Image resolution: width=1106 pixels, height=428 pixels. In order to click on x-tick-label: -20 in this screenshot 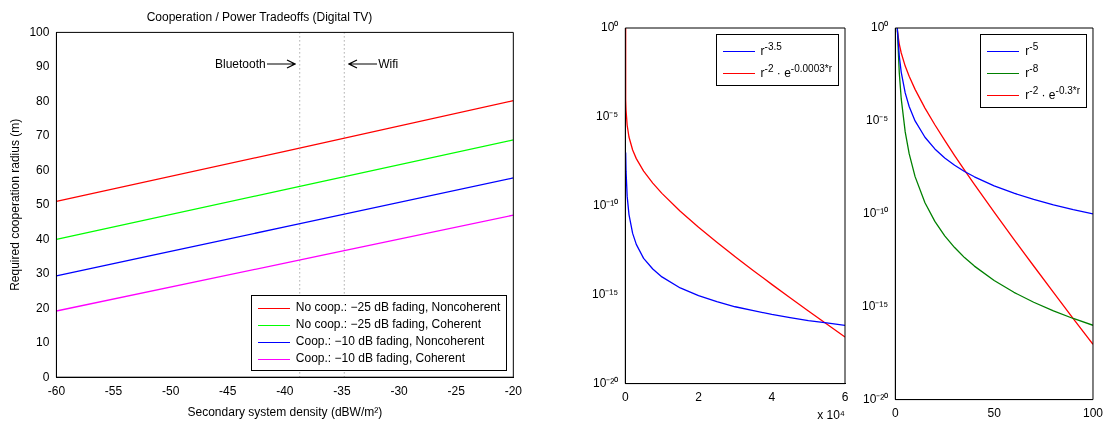, I will do `click(513, 390)`.